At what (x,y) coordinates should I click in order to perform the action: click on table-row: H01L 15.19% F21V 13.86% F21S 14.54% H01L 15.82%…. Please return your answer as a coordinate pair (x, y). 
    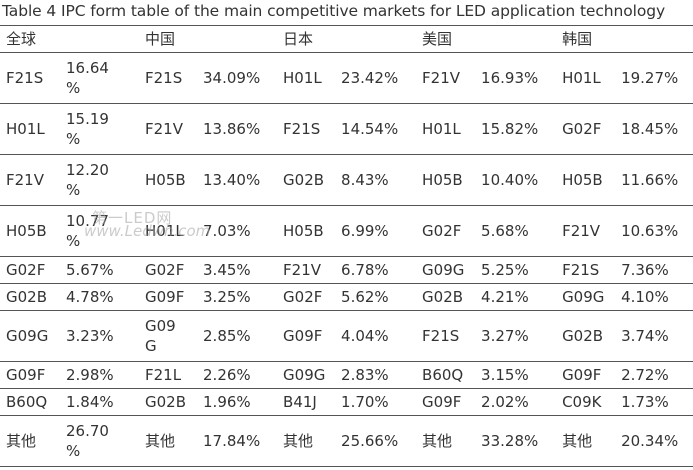
    Looking at the image, I should click on (346, 129).